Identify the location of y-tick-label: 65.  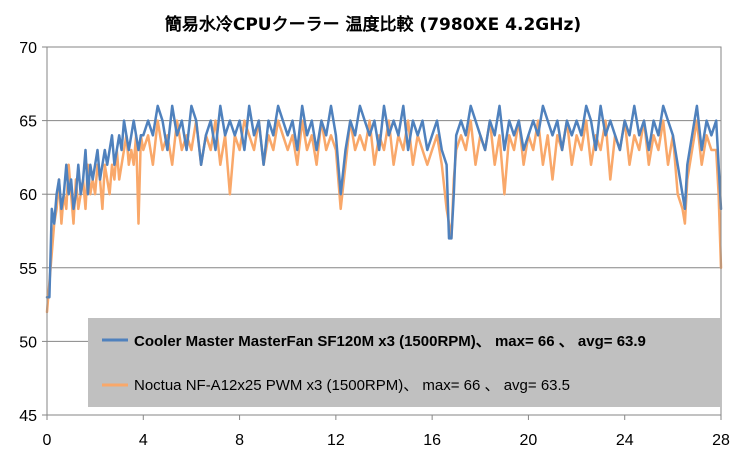
(28, 122).